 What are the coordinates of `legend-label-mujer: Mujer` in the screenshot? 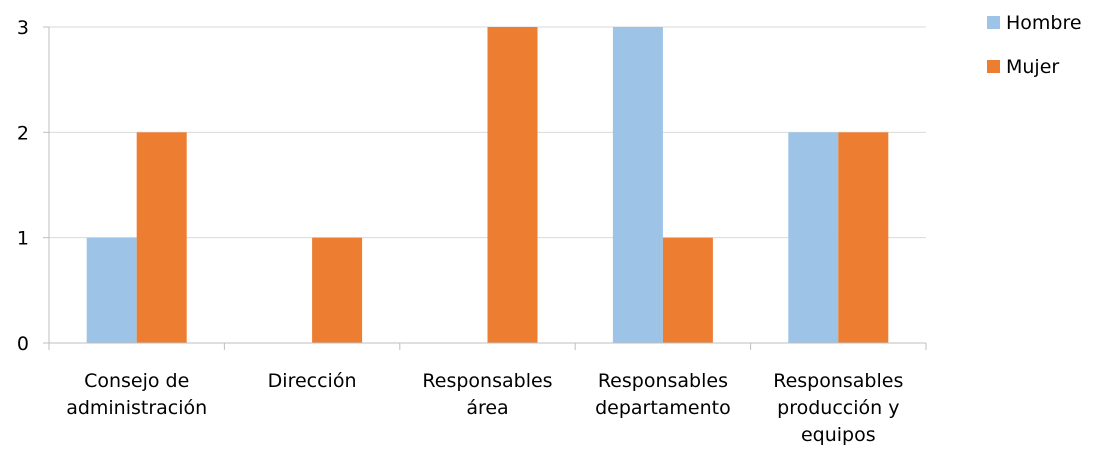 It's located at (1032, 67).